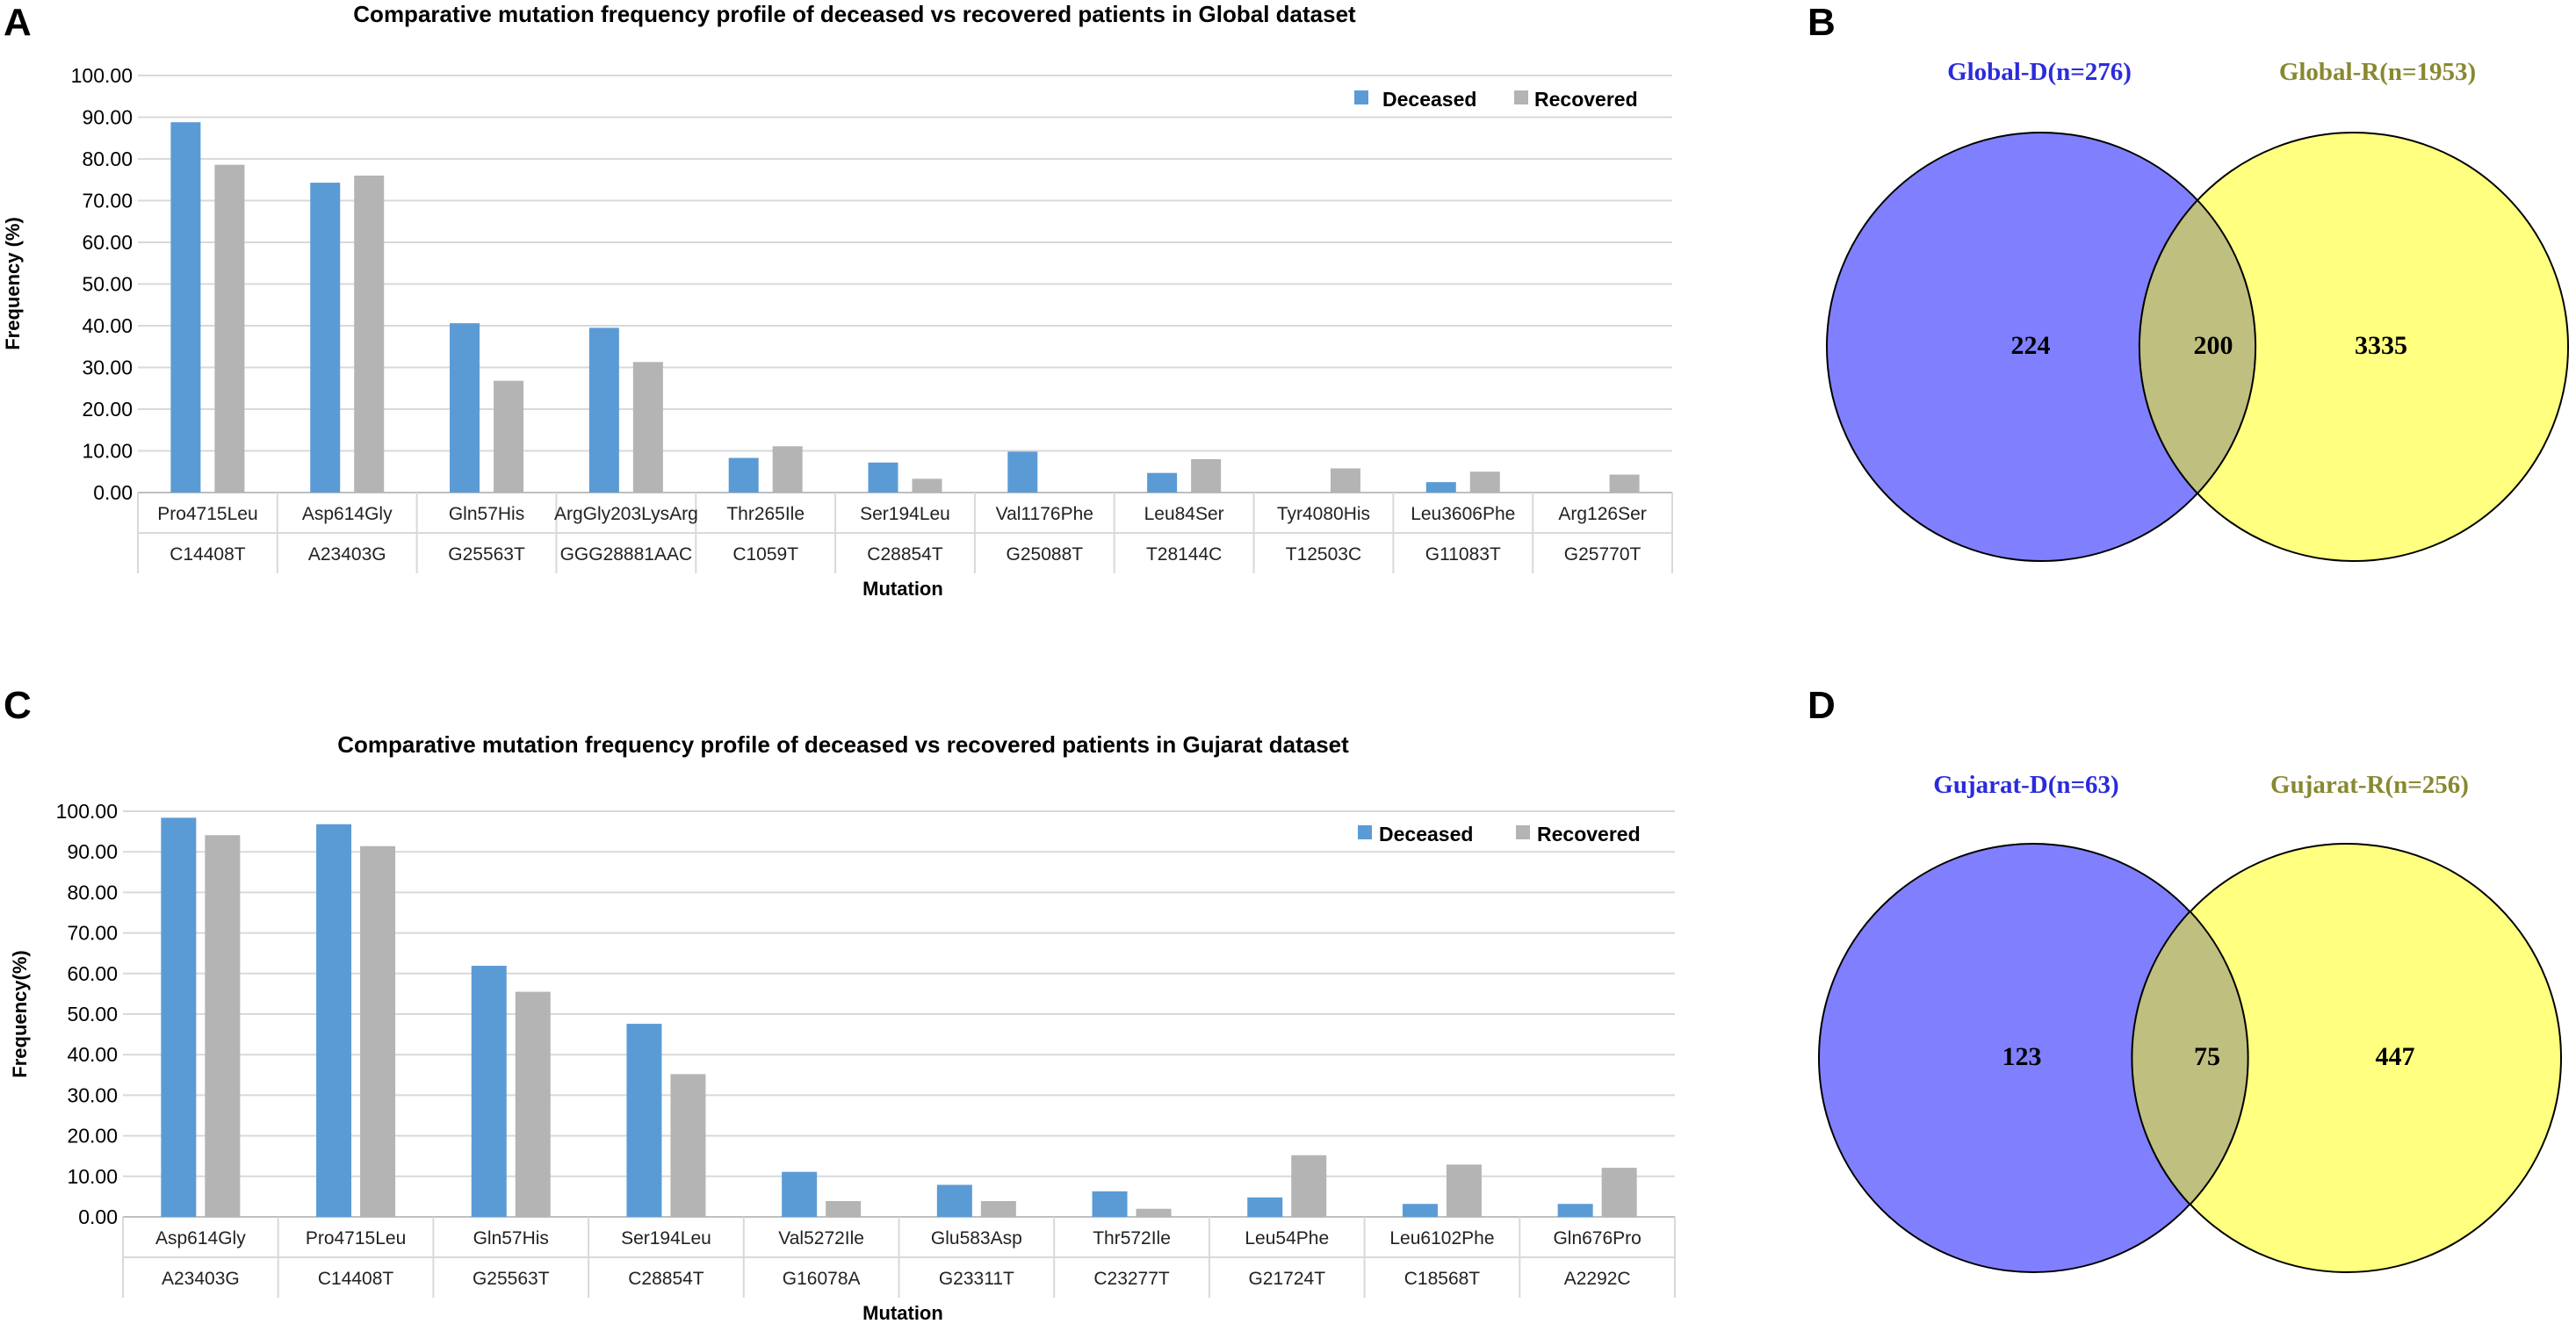  Describe the element at coordinates (902, 1313) in the screenshot. I see `x-axis-label-gujarat: Mutation` at that location.